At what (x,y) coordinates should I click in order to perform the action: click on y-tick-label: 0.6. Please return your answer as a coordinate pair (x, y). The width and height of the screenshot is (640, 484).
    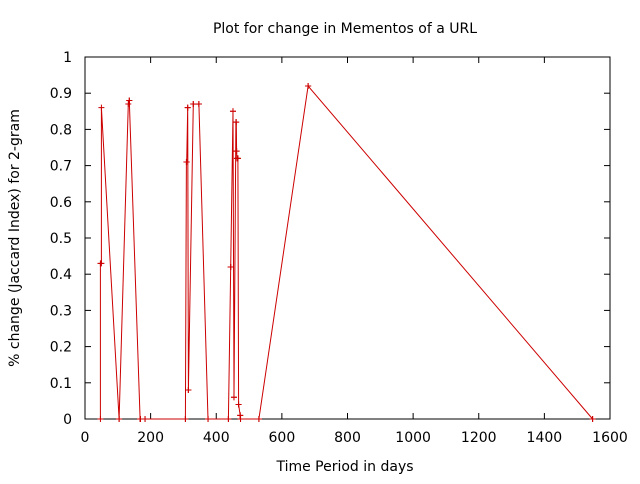
    Looking at the image, I should click on (61, 203).